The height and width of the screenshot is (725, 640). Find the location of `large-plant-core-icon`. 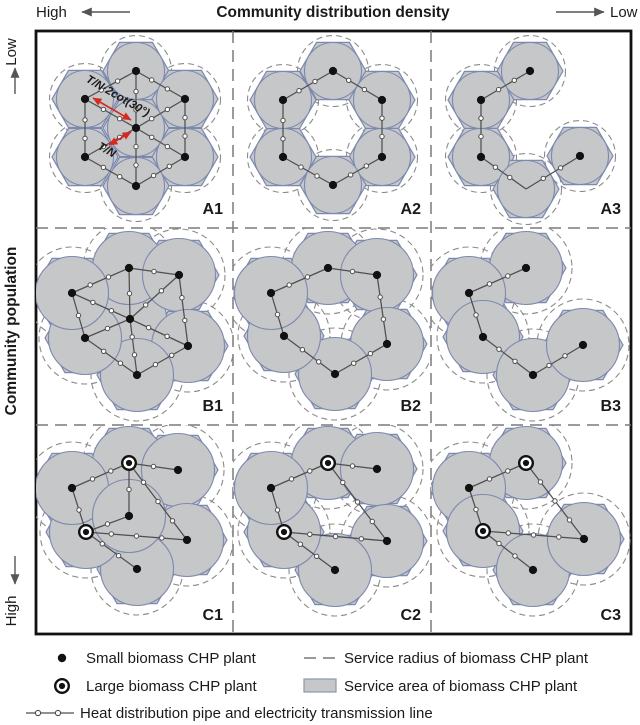

large-plant-core-icon is located at coordinates (62, 686).